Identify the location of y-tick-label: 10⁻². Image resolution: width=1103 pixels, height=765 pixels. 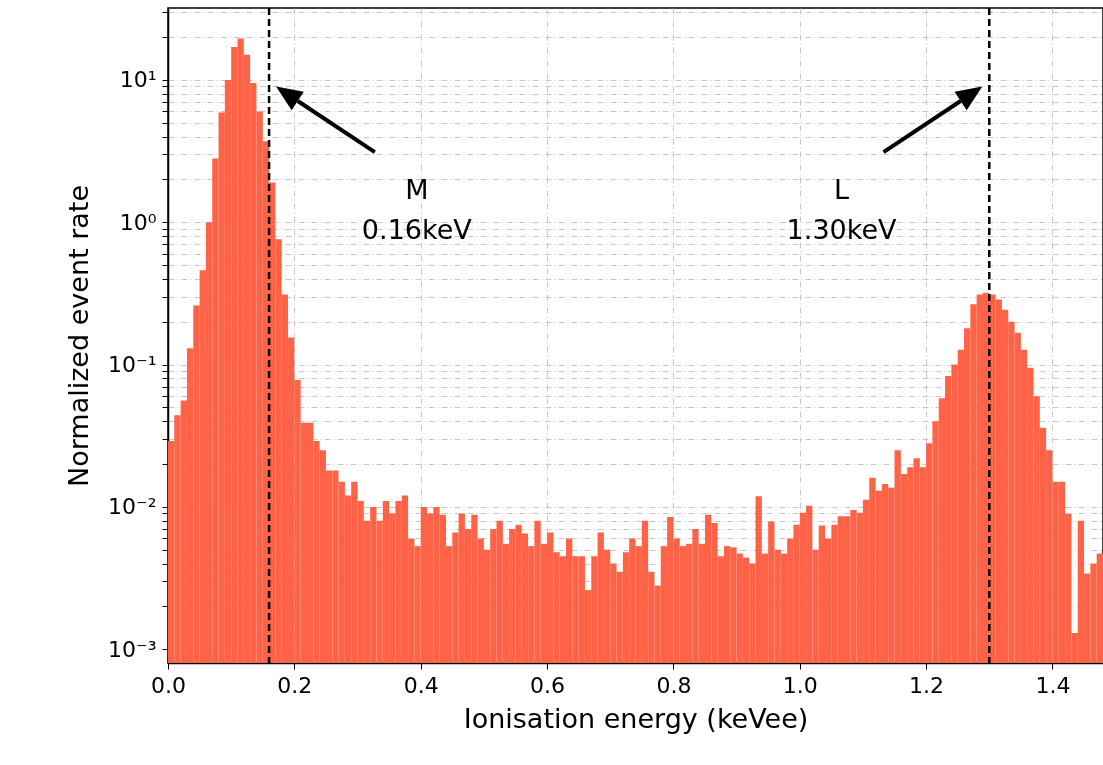
(132, 507).